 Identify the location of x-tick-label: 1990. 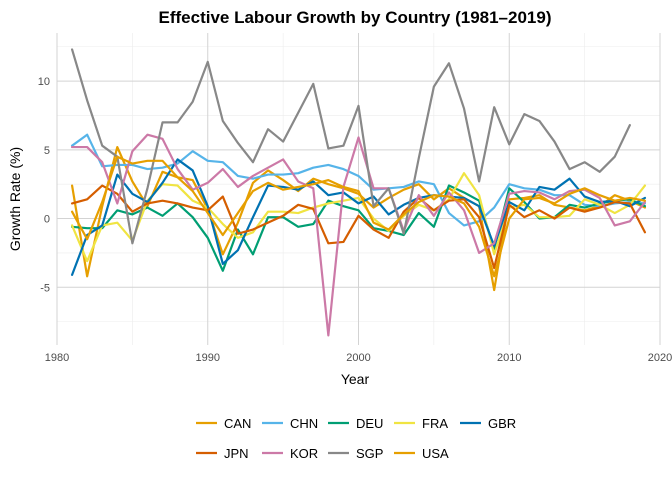
(208, 358).